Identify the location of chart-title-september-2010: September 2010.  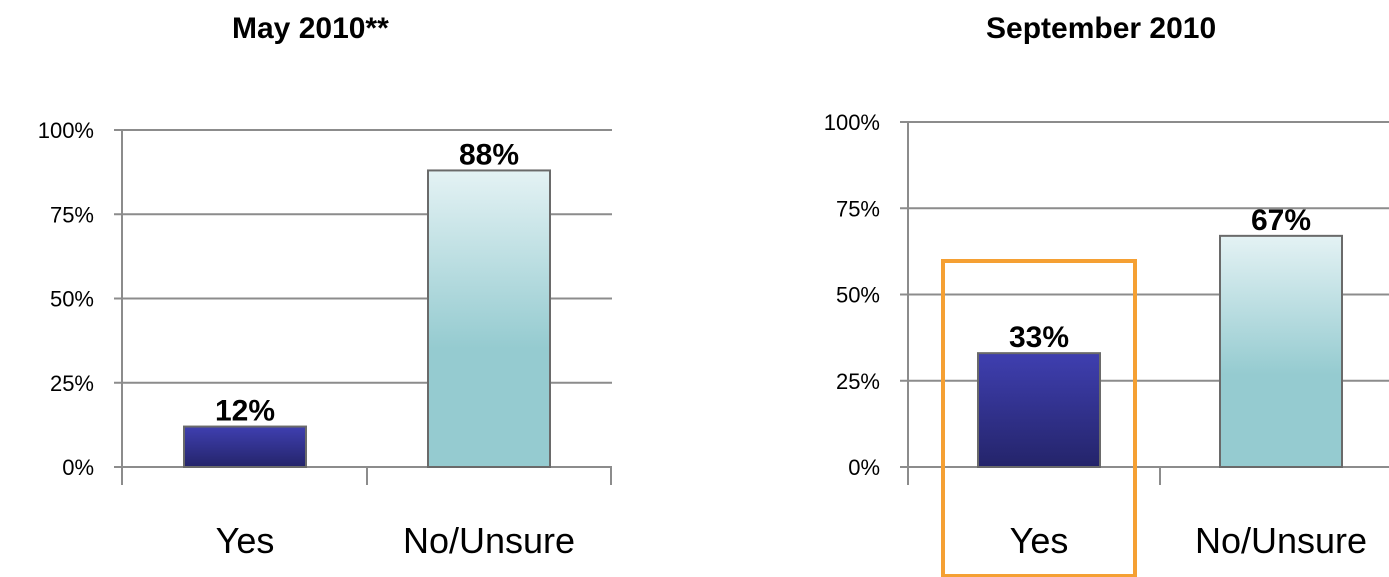
(1101, 28).